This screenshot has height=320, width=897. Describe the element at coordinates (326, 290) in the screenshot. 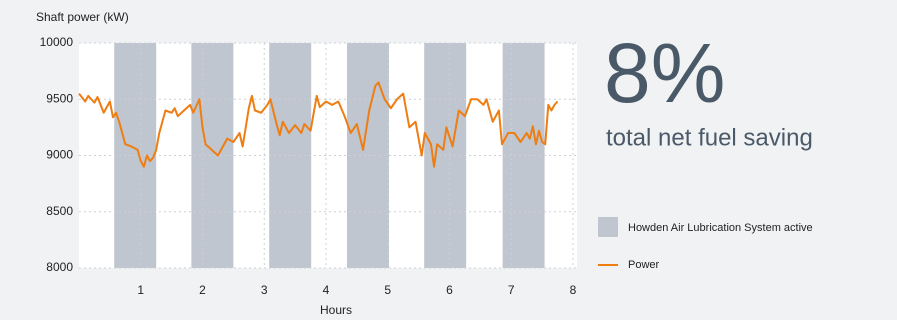

I see `x-tick-label: 4` at that location.